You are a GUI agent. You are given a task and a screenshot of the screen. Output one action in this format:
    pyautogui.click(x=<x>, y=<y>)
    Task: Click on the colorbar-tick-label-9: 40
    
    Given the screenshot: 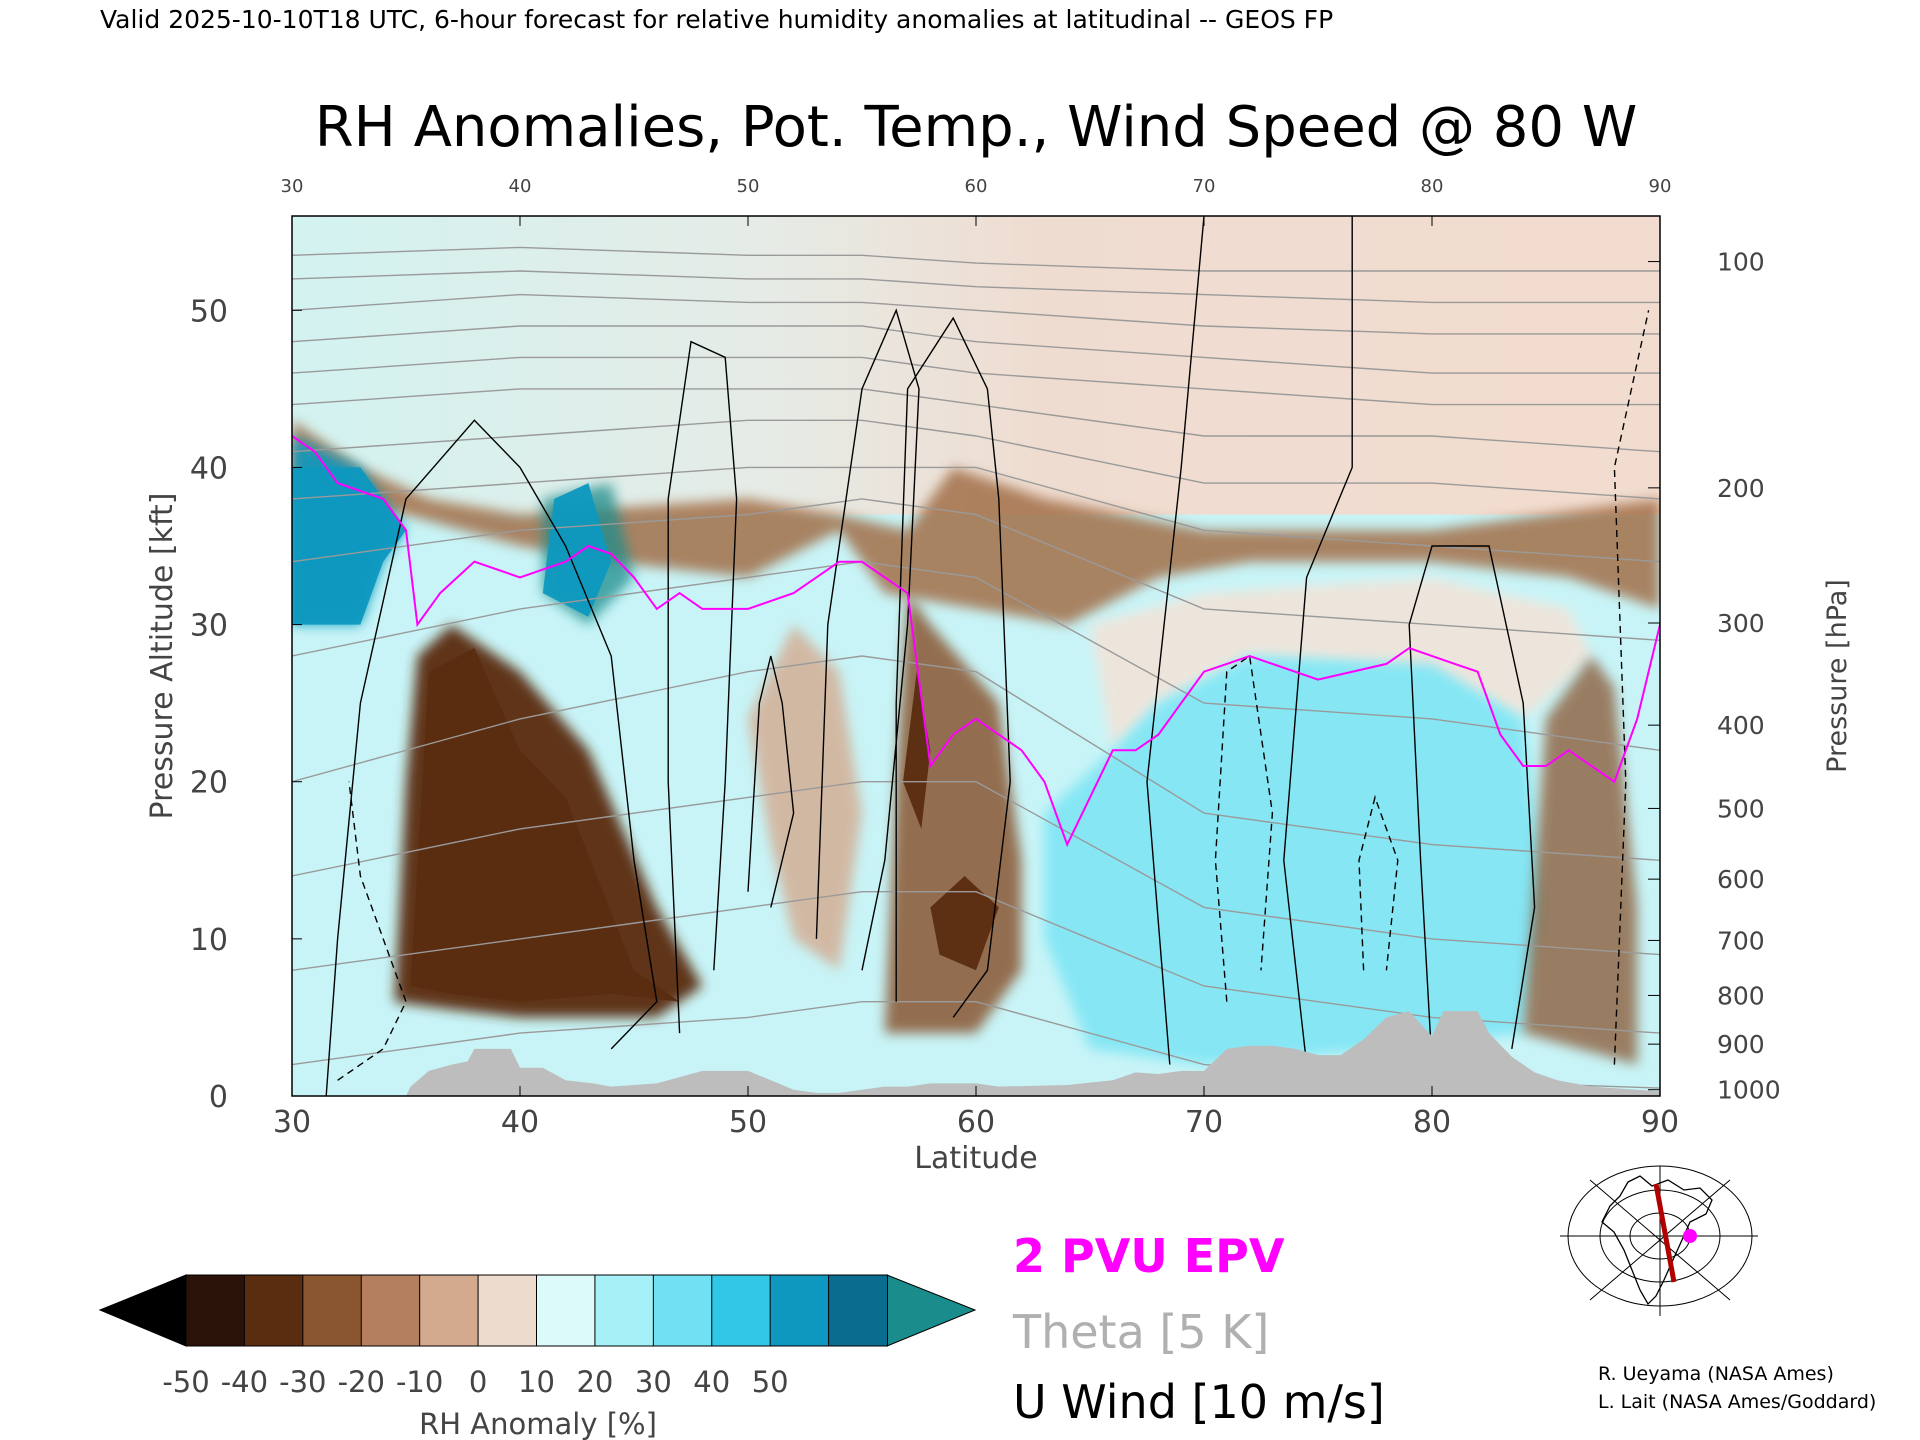 What is the action you would take?
    pyautogui.click(x=711, y=1382)
    